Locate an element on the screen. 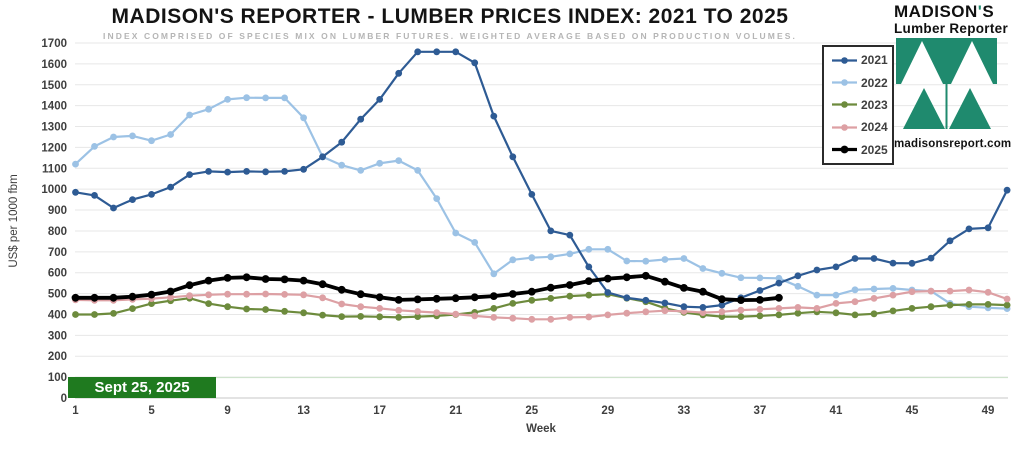  series-2021-point-w2 is located at coordinates (94, 195).